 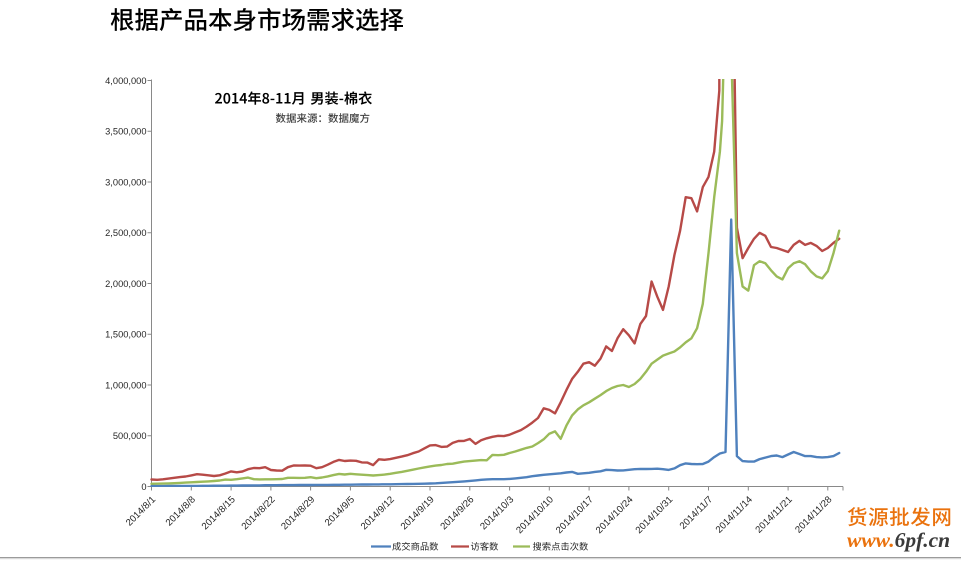 What do you see at coordinates (143, 487) in the screenshot?
I see `svg-text: 0` at bounding box center [143, 487].